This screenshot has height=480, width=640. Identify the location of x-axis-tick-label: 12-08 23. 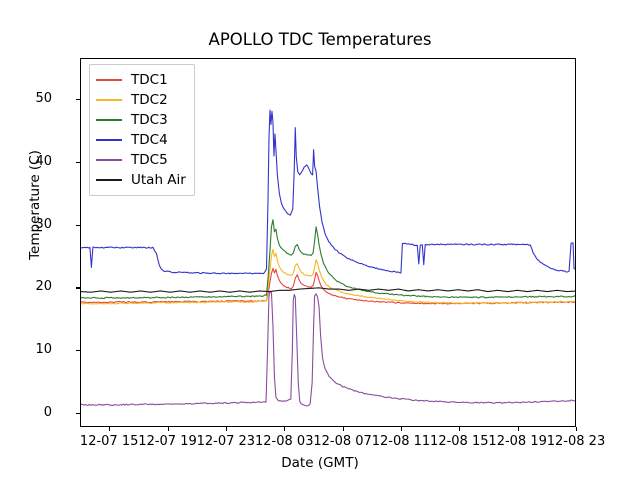
(576, 441).